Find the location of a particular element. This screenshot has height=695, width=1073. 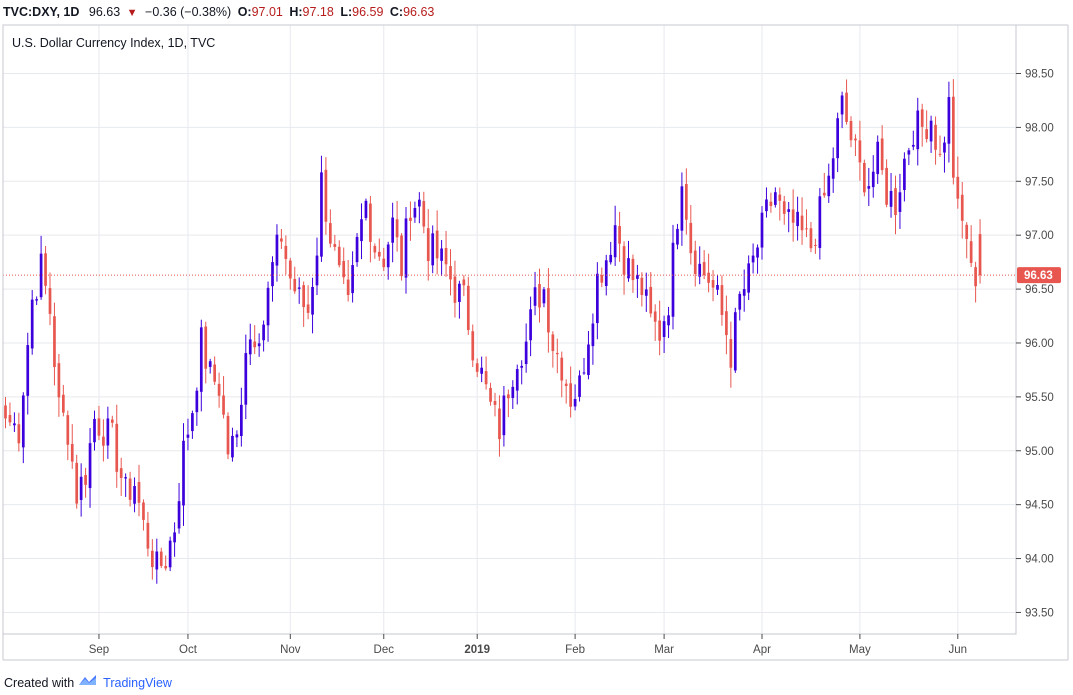

symbol-label: TVC:DXY, 1D is located at coordinates (41, 12).